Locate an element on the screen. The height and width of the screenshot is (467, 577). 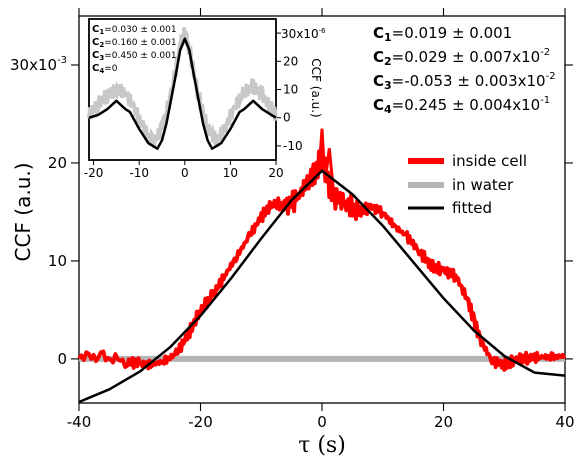
y-tick-label: 10 is located at coordinates (57, 261).